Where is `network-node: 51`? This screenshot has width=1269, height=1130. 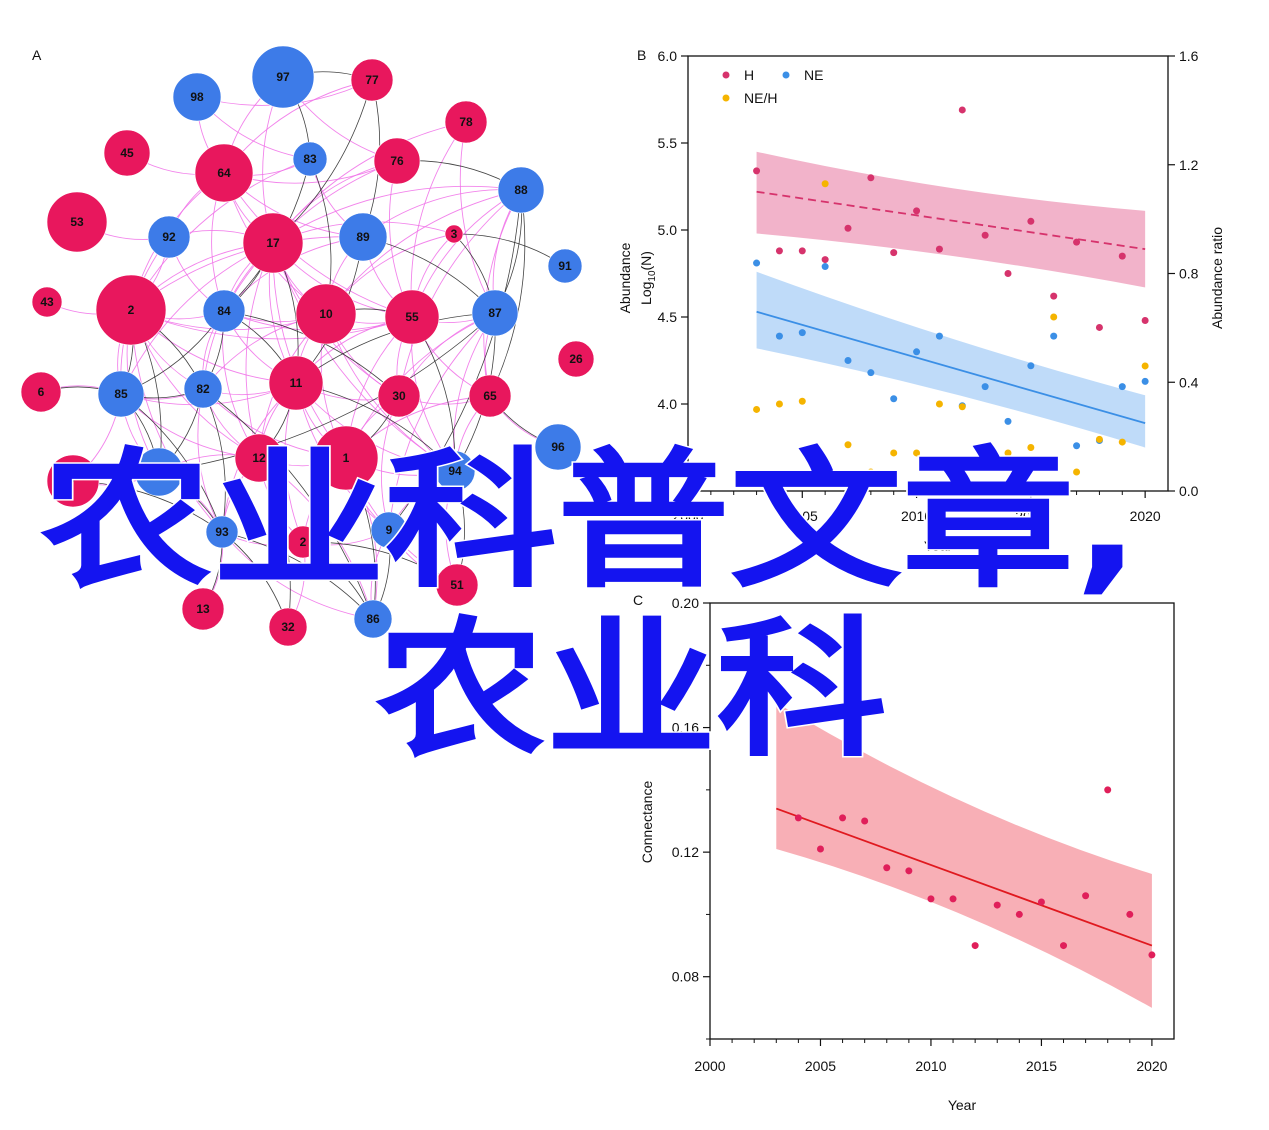 network-node: 51 is located at coordinates (457, 585).